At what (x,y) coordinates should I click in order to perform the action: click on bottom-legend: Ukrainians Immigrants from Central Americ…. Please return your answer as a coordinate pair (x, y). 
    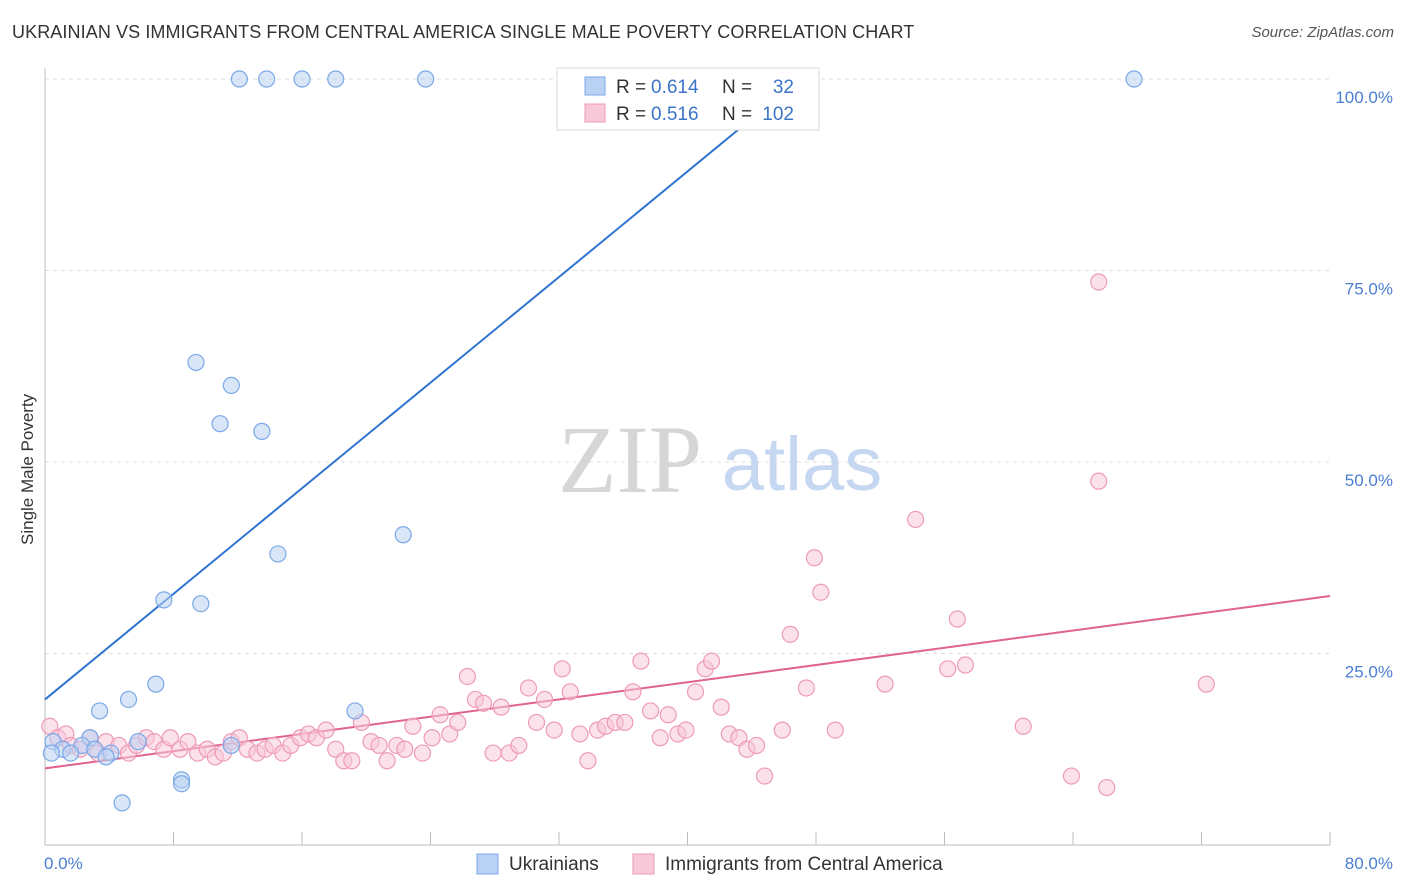
    Looking at the image, I should click on (709, 864).